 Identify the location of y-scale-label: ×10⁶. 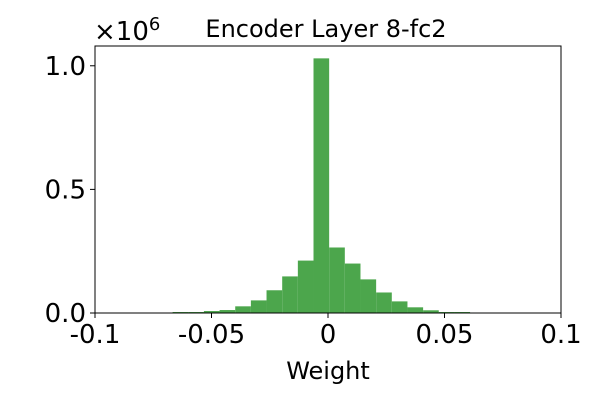
(127, 30).